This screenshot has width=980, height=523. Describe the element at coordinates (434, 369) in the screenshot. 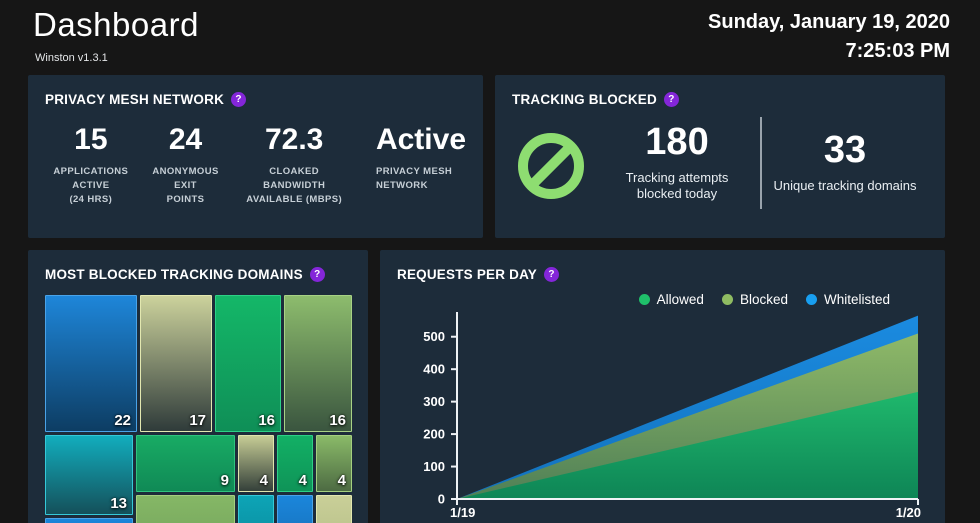

I see `svg-text: 400` at that location.